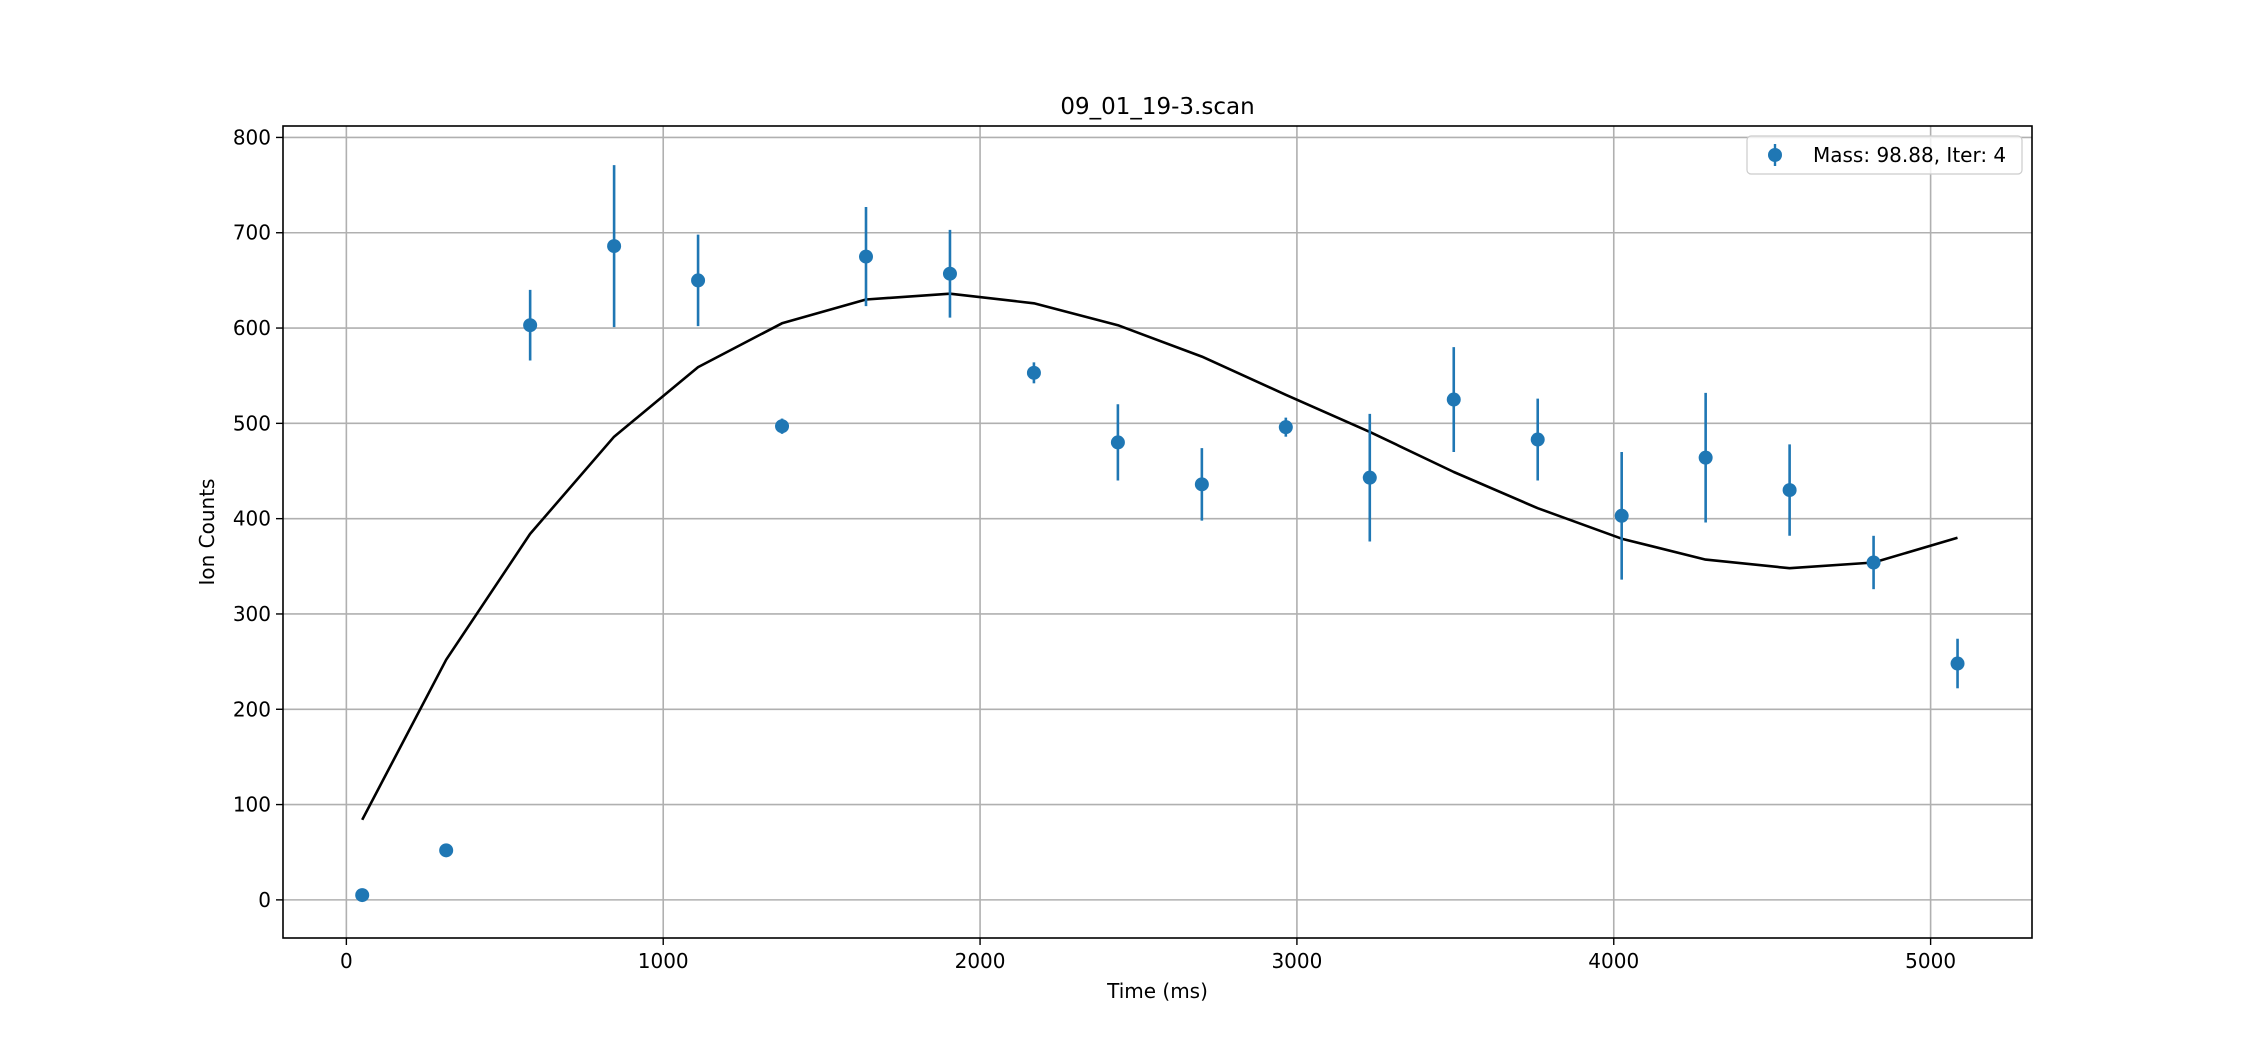  What do you see at coordinates (1613, 961) in the screenshot?
I see `x-tick-label: 4000` at bounding box center [1613, 961].